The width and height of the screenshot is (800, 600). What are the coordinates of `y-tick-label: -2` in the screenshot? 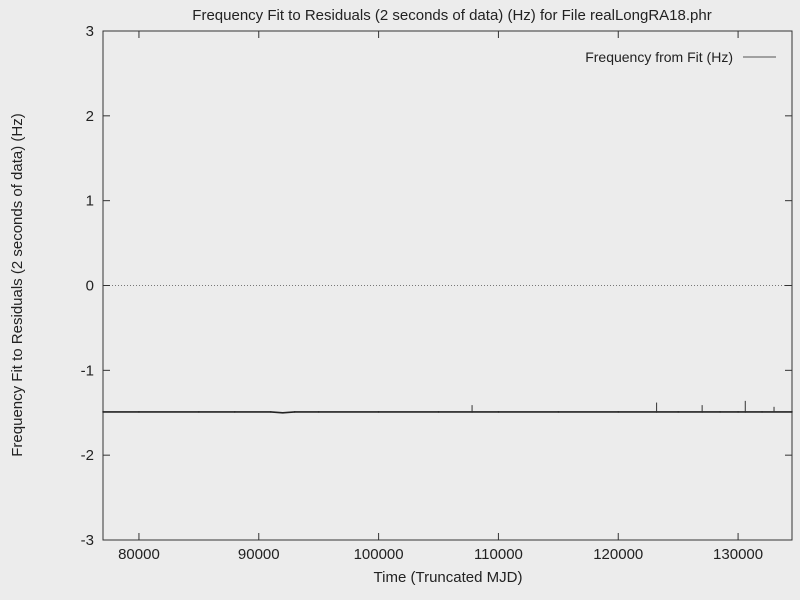 It's located at (87, 455).